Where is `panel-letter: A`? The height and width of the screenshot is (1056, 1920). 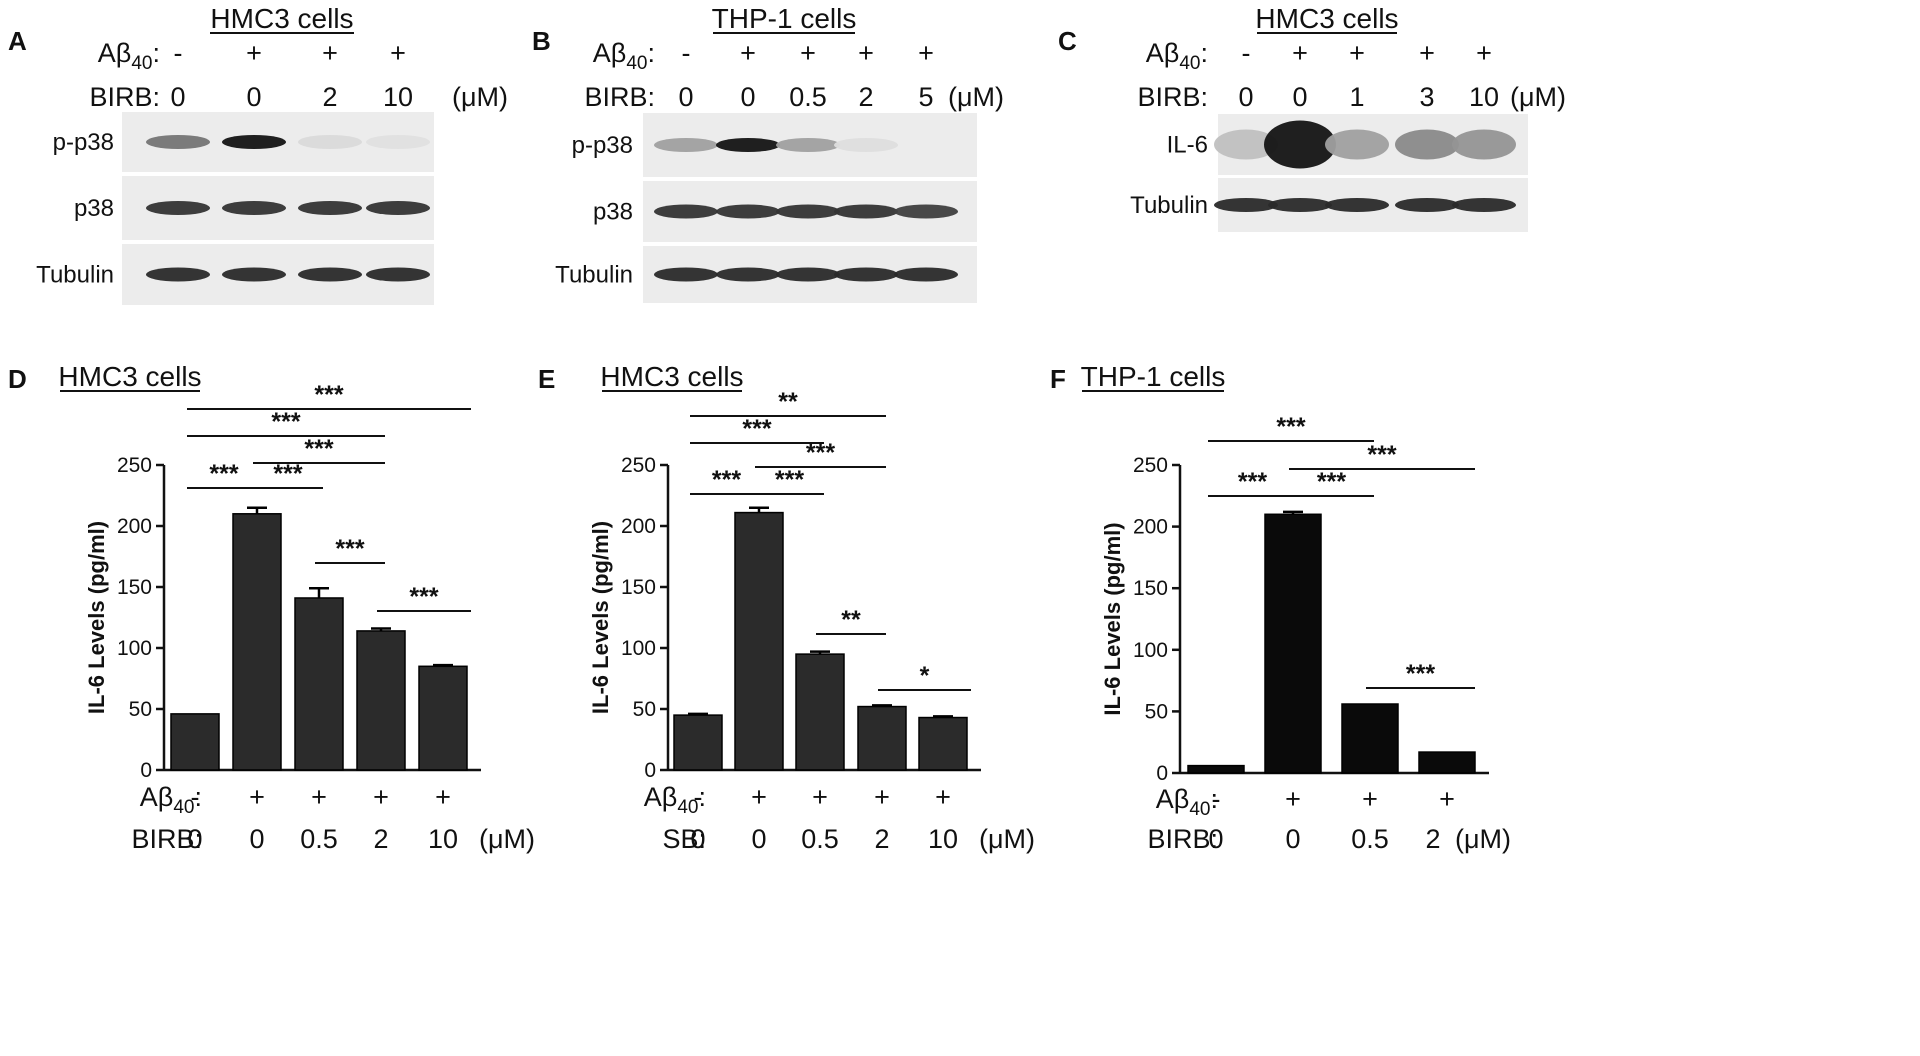 panel-letter: A is located at coordinates (17, 41).